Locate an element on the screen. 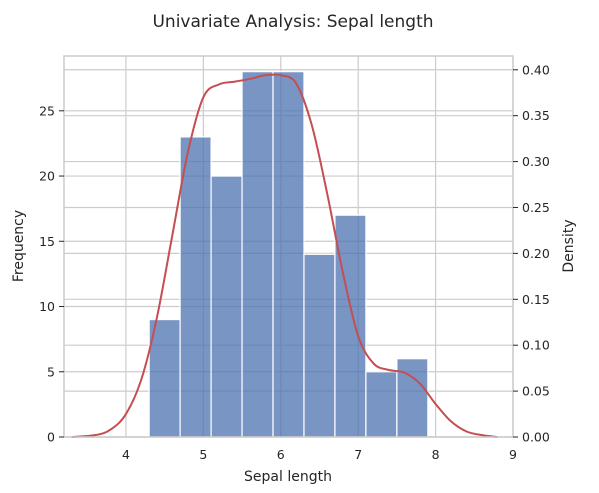 Image resolution: width=599 pixels, height=493 pixels. y2-tick-label: 0.25 is located at coordinates (536, 207).